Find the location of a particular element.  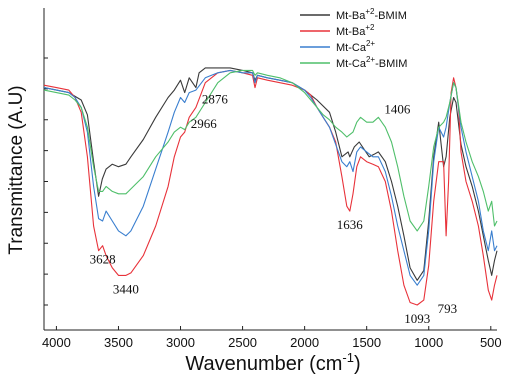

x-axis-title: Wavenumber (cm-1) is located at coordinates (272, 362).